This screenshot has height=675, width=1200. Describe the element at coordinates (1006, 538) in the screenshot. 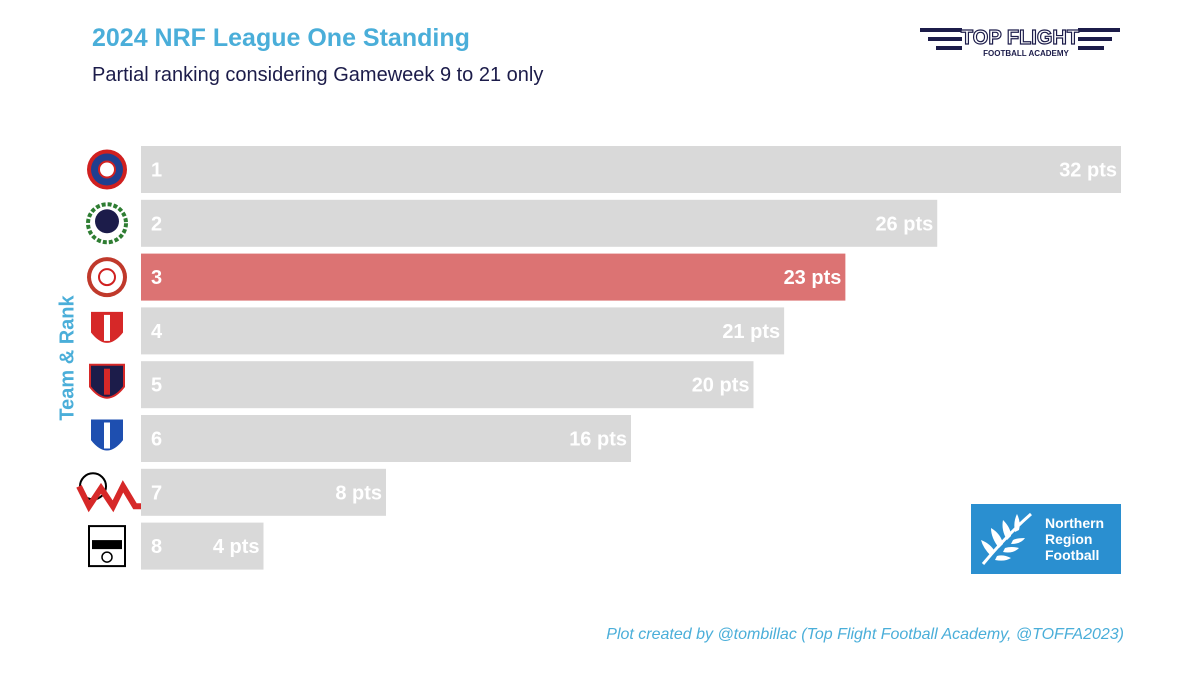

I see `fern-icon` at that location.